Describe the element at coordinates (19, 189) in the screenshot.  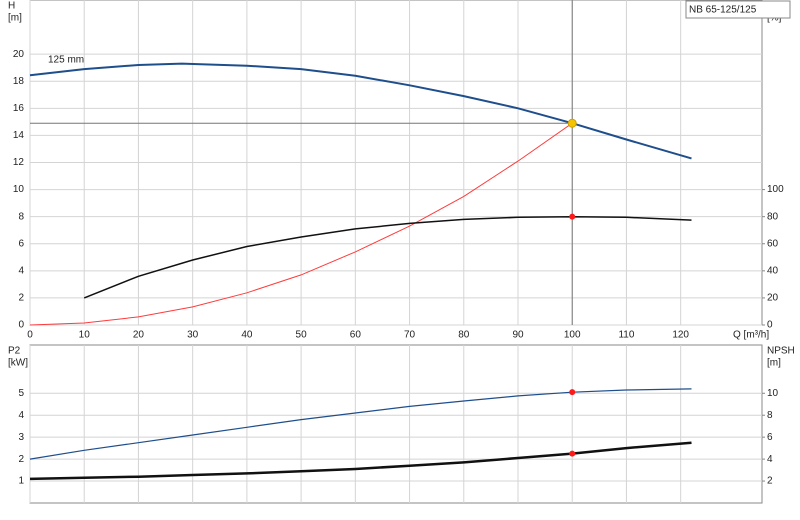
I see `y-tick-label: 10` at that location.